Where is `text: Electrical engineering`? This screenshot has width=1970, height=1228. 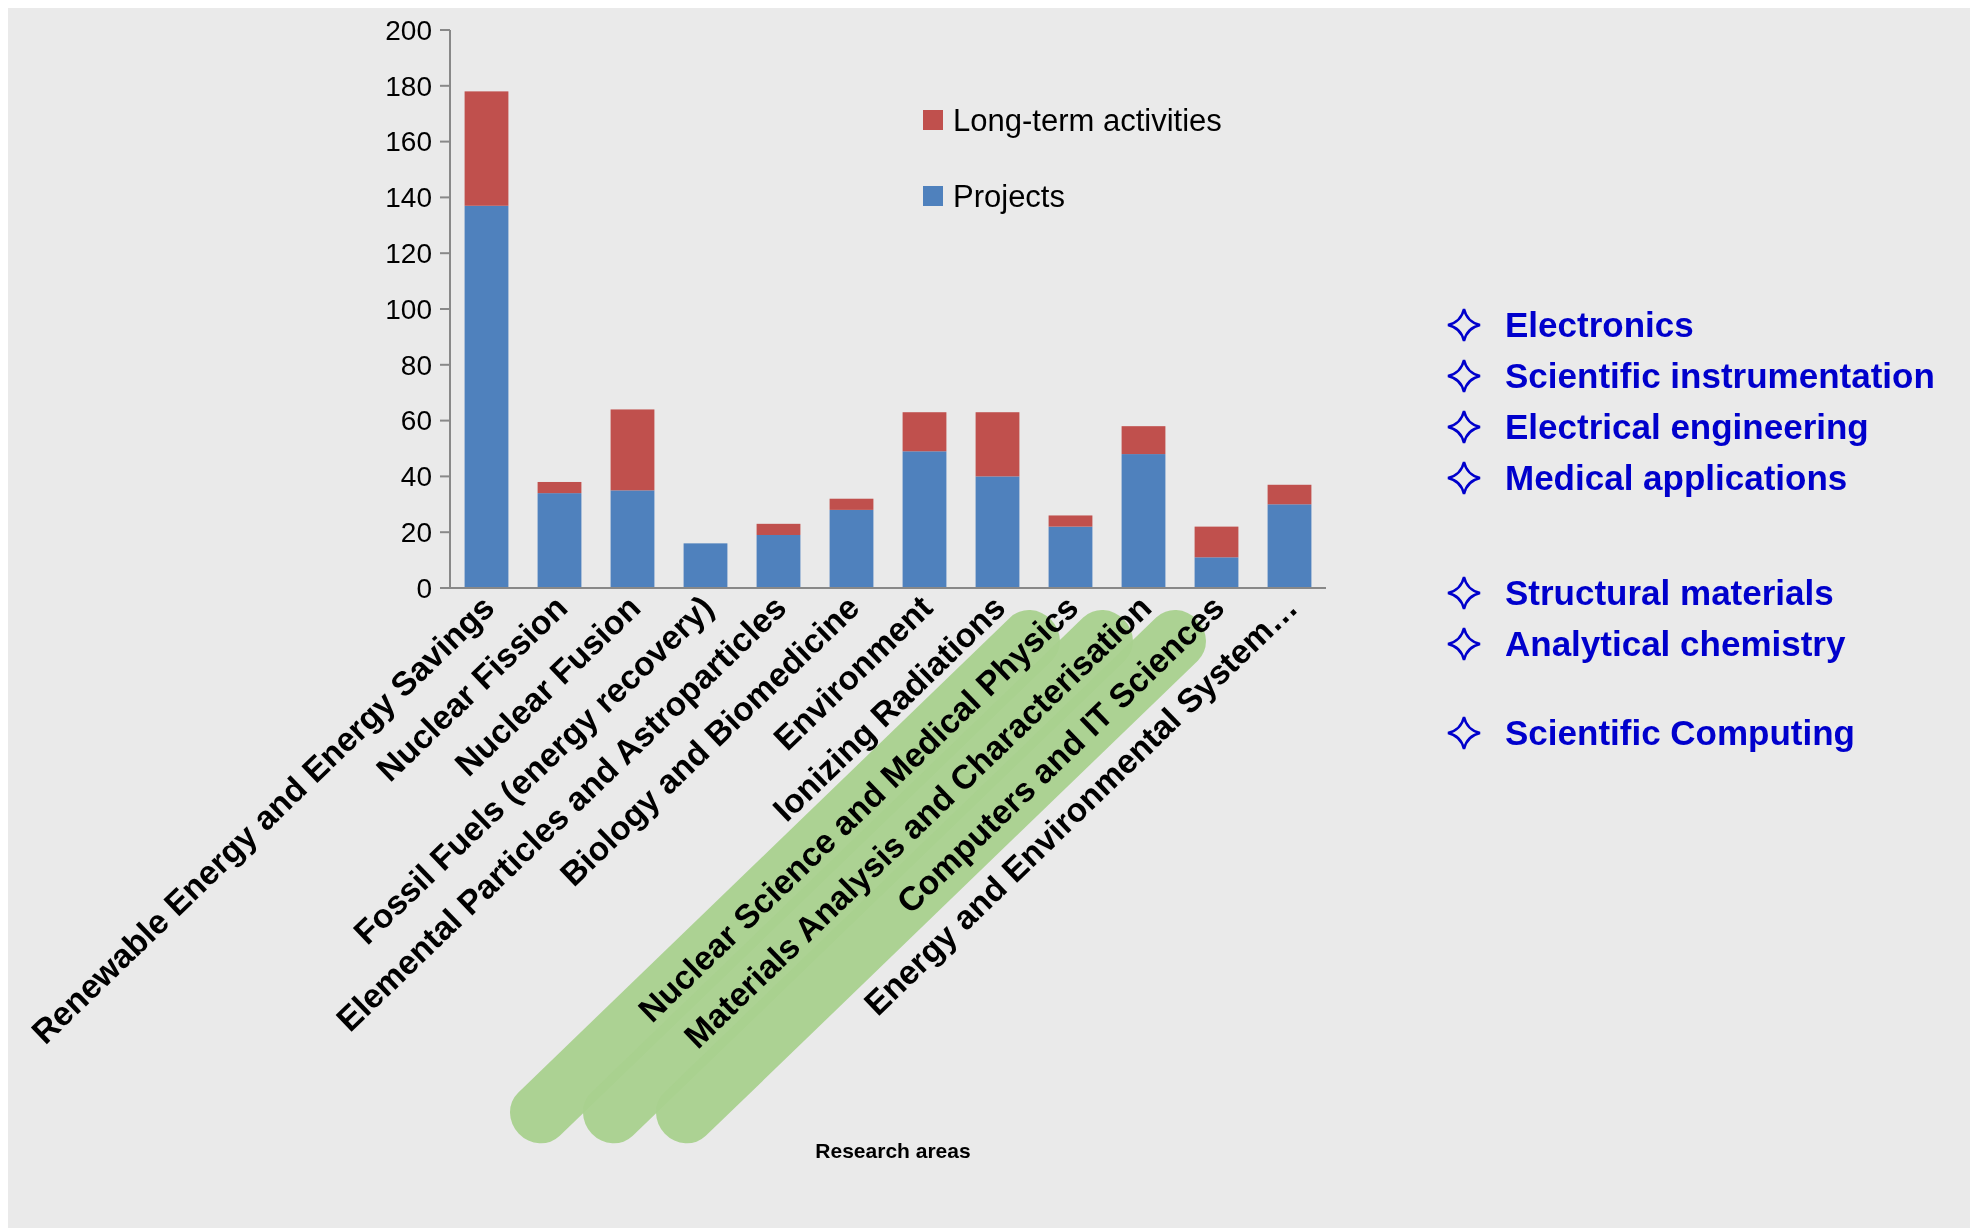
text: Electrical engineering is located at coordinates (1687, 427).